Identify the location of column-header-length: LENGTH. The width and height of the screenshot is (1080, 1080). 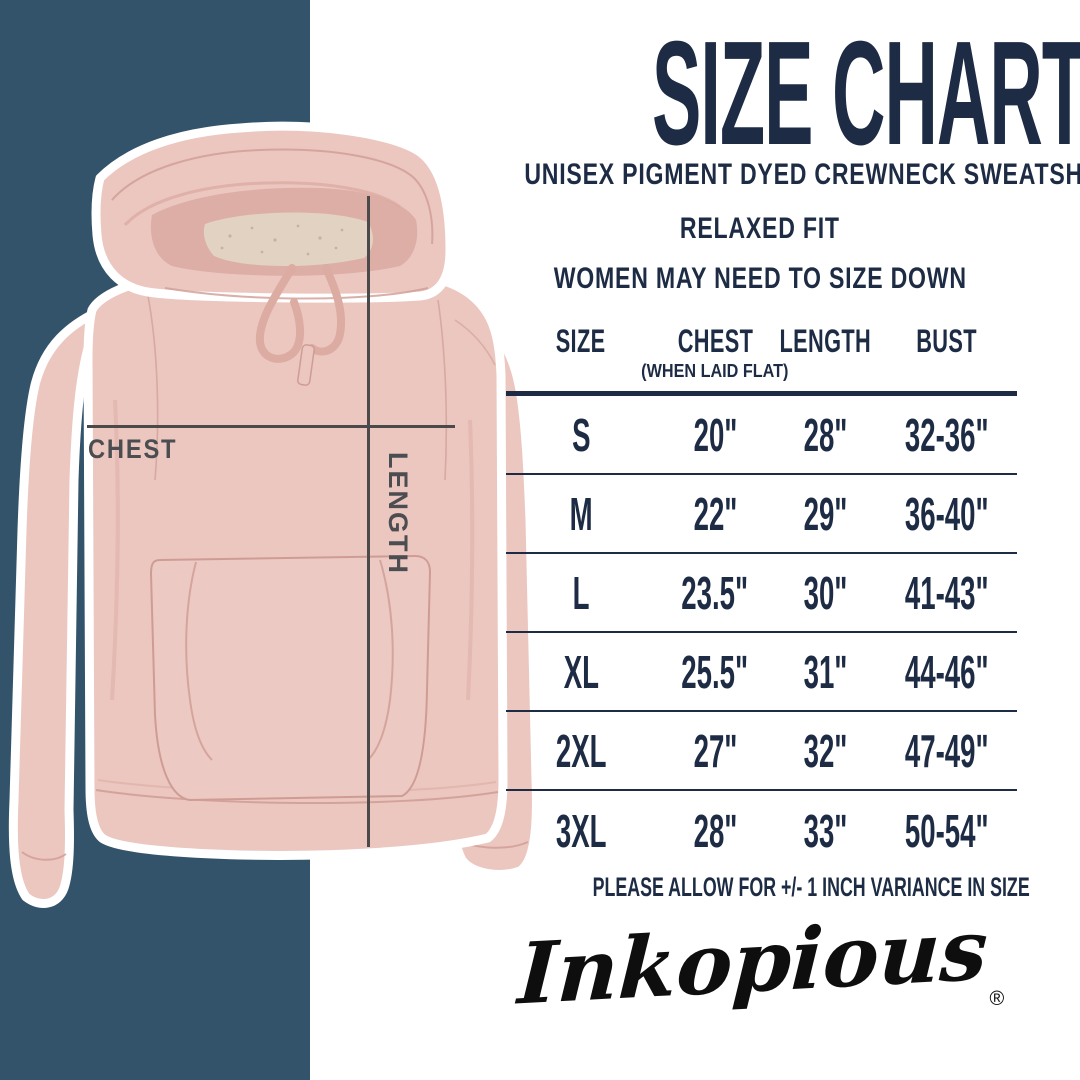
(825, 340).